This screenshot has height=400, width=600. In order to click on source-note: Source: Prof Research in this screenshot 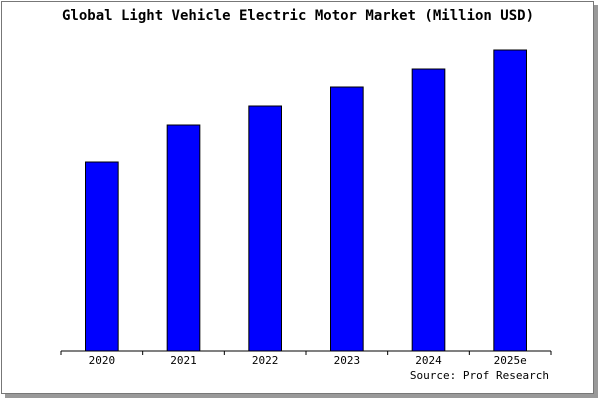, I will do `click(479, 375)`.